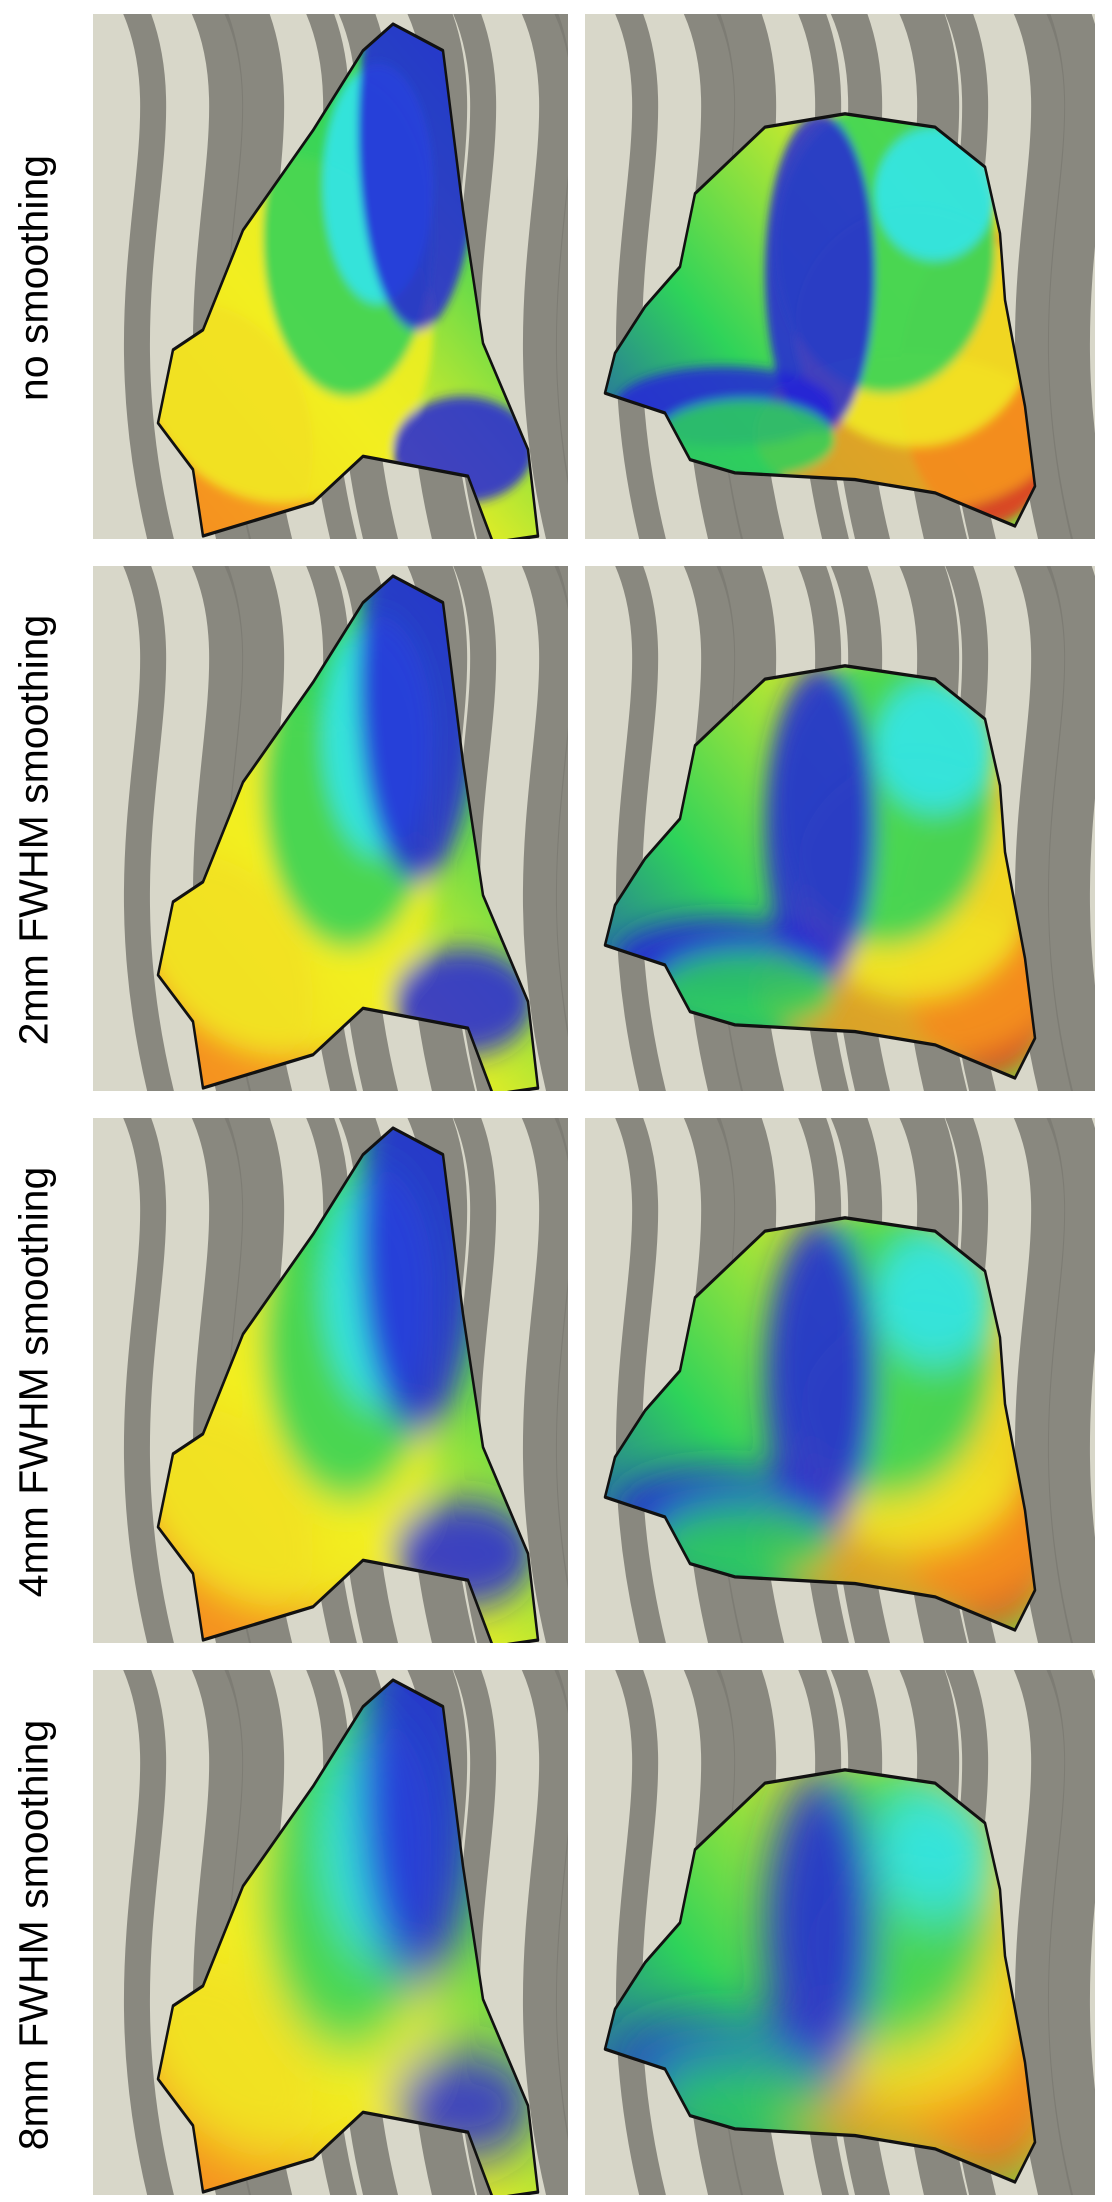 This screenshot has width=1112, height=2202. I want to click on brain-map-row1-left, so click(330, 276).